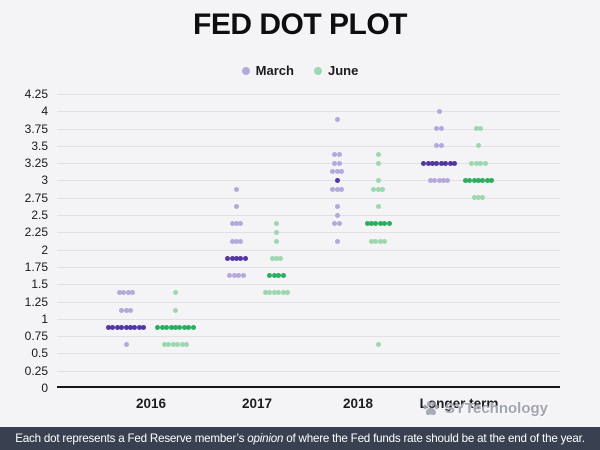 The width and height of the screenshot is (600, 450). What do you see at coordinates (39, 284) in the screenshot?
I see `y-axis-tick-label: 1.5` at bounding box center [39, 284].